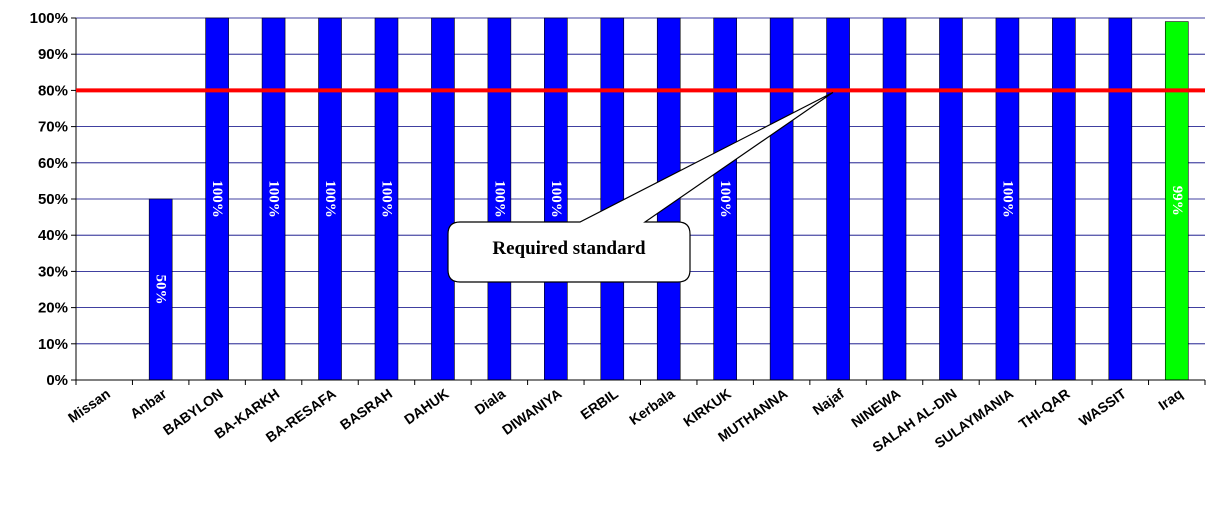 This screenshot has width=1210, height=512. Describe the element at coordinates (1170, 399) in the screenshot. I see `category-label: Iraq` at that location.